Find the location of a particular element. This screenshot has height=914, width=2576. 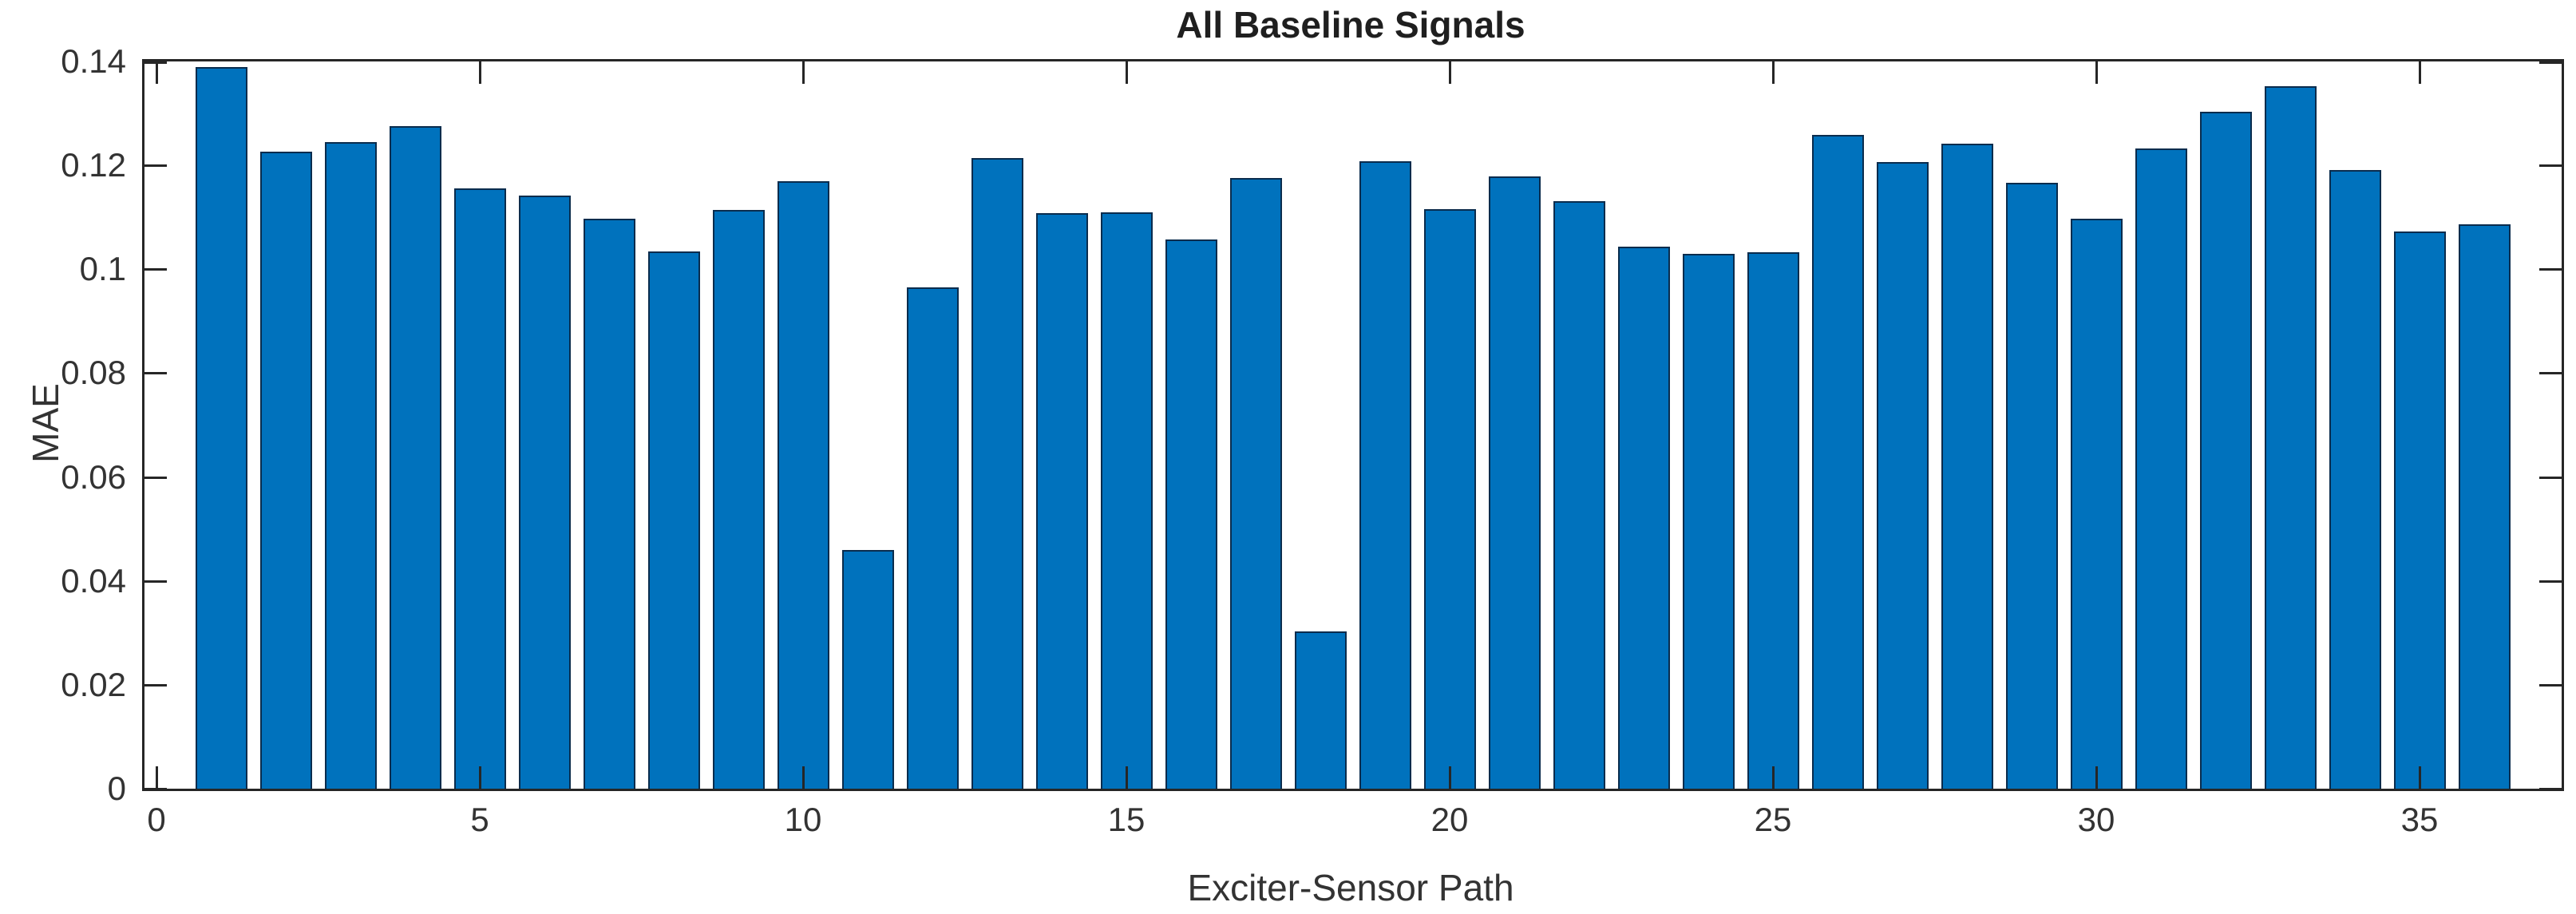

y-tick-label: 0.08 is located at coordinates (94, 373).